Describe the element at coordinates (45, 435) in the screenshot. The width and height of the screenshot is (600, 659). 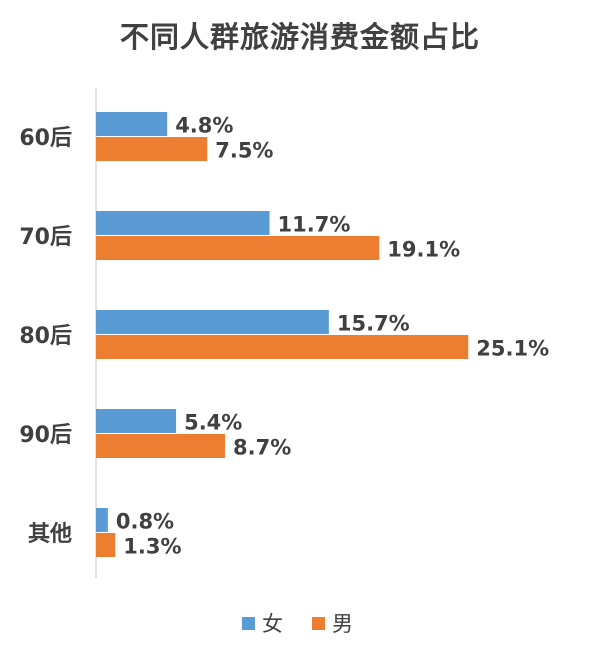
I see `category-label: 90后` at that location.